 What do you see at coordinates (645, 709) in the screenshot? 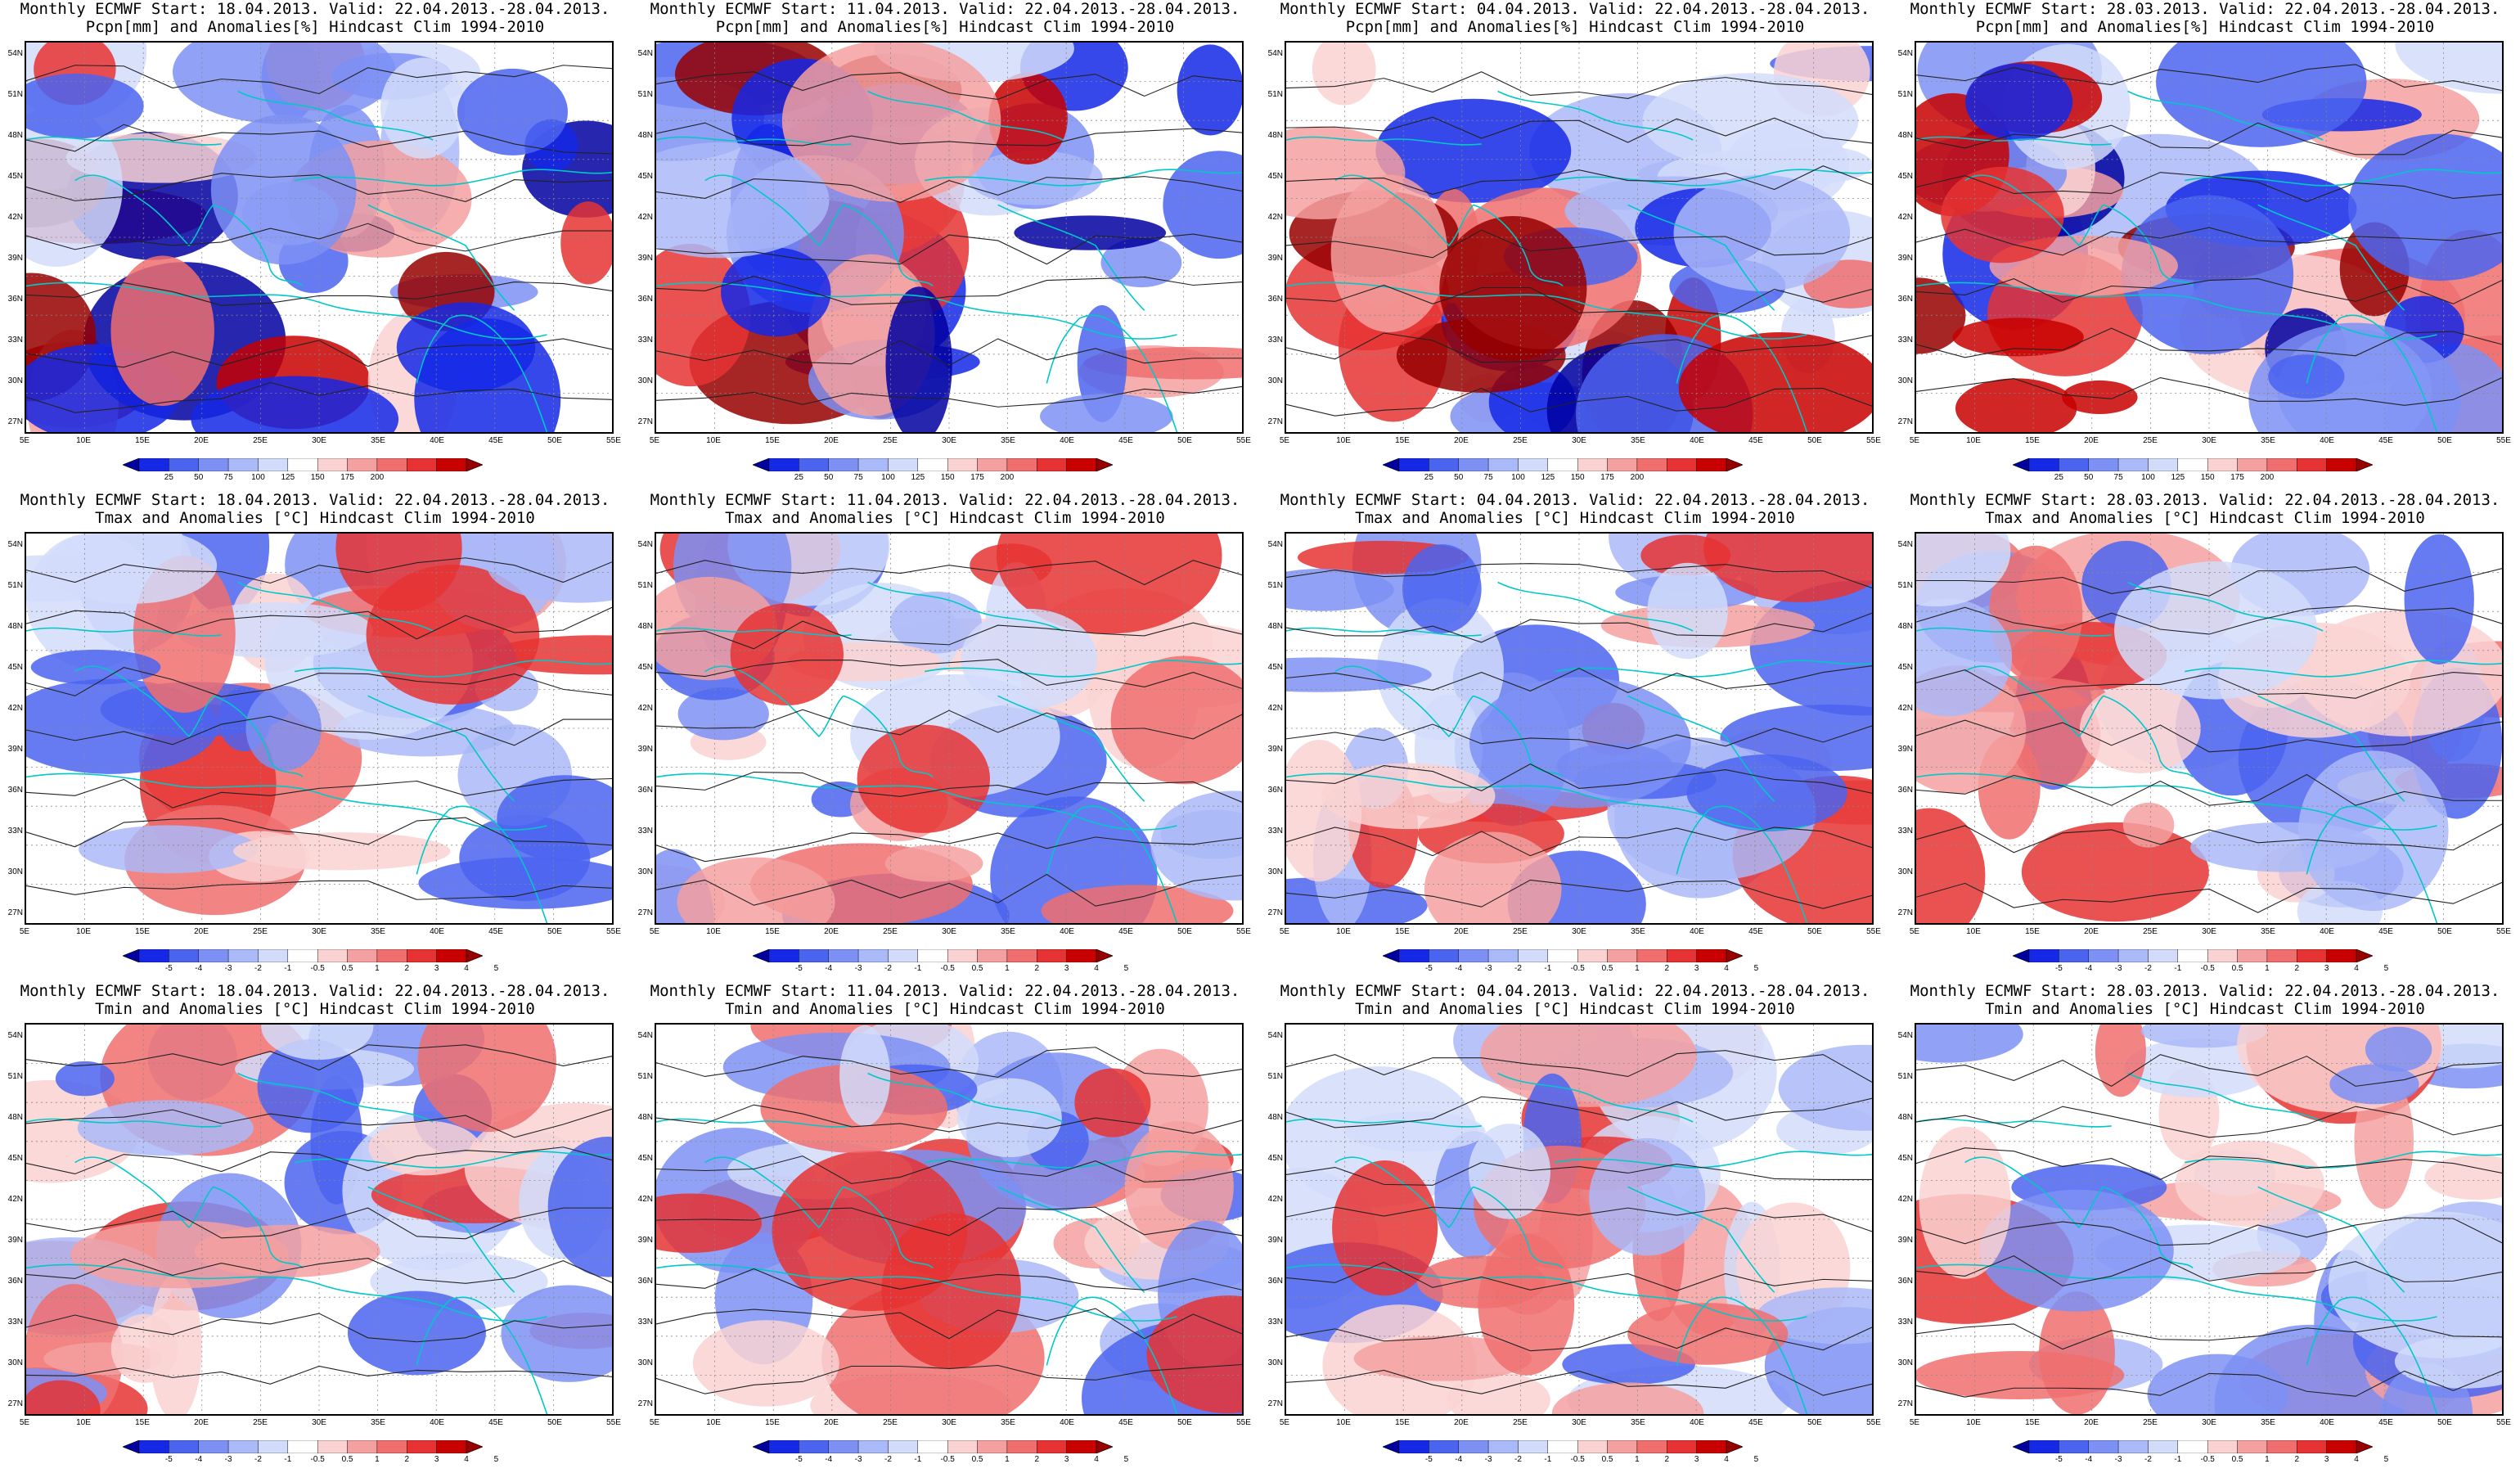
I see `latitude-label: 42N` at bounding box center [645, 709].